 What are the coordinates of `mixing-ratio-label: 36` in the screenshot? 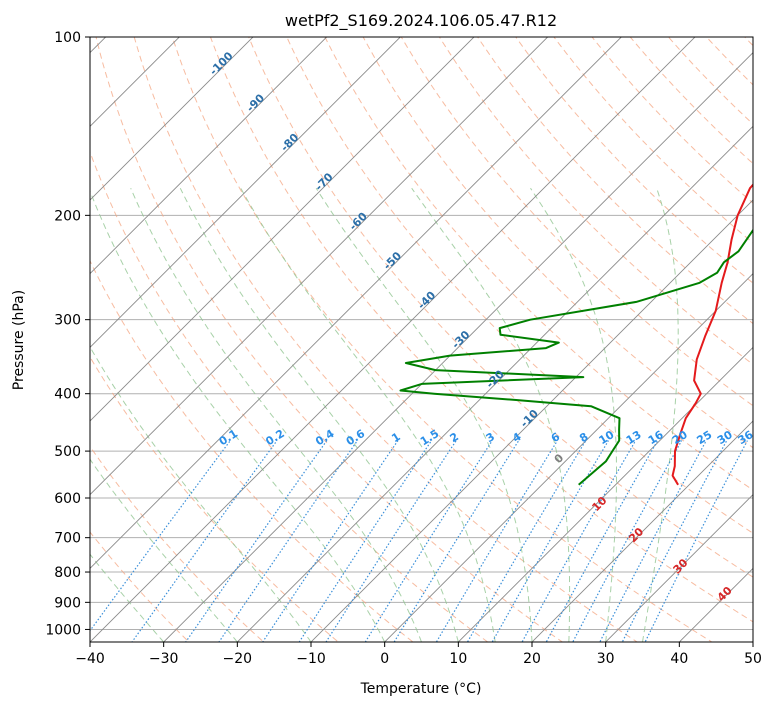 It's located at (746, 437).